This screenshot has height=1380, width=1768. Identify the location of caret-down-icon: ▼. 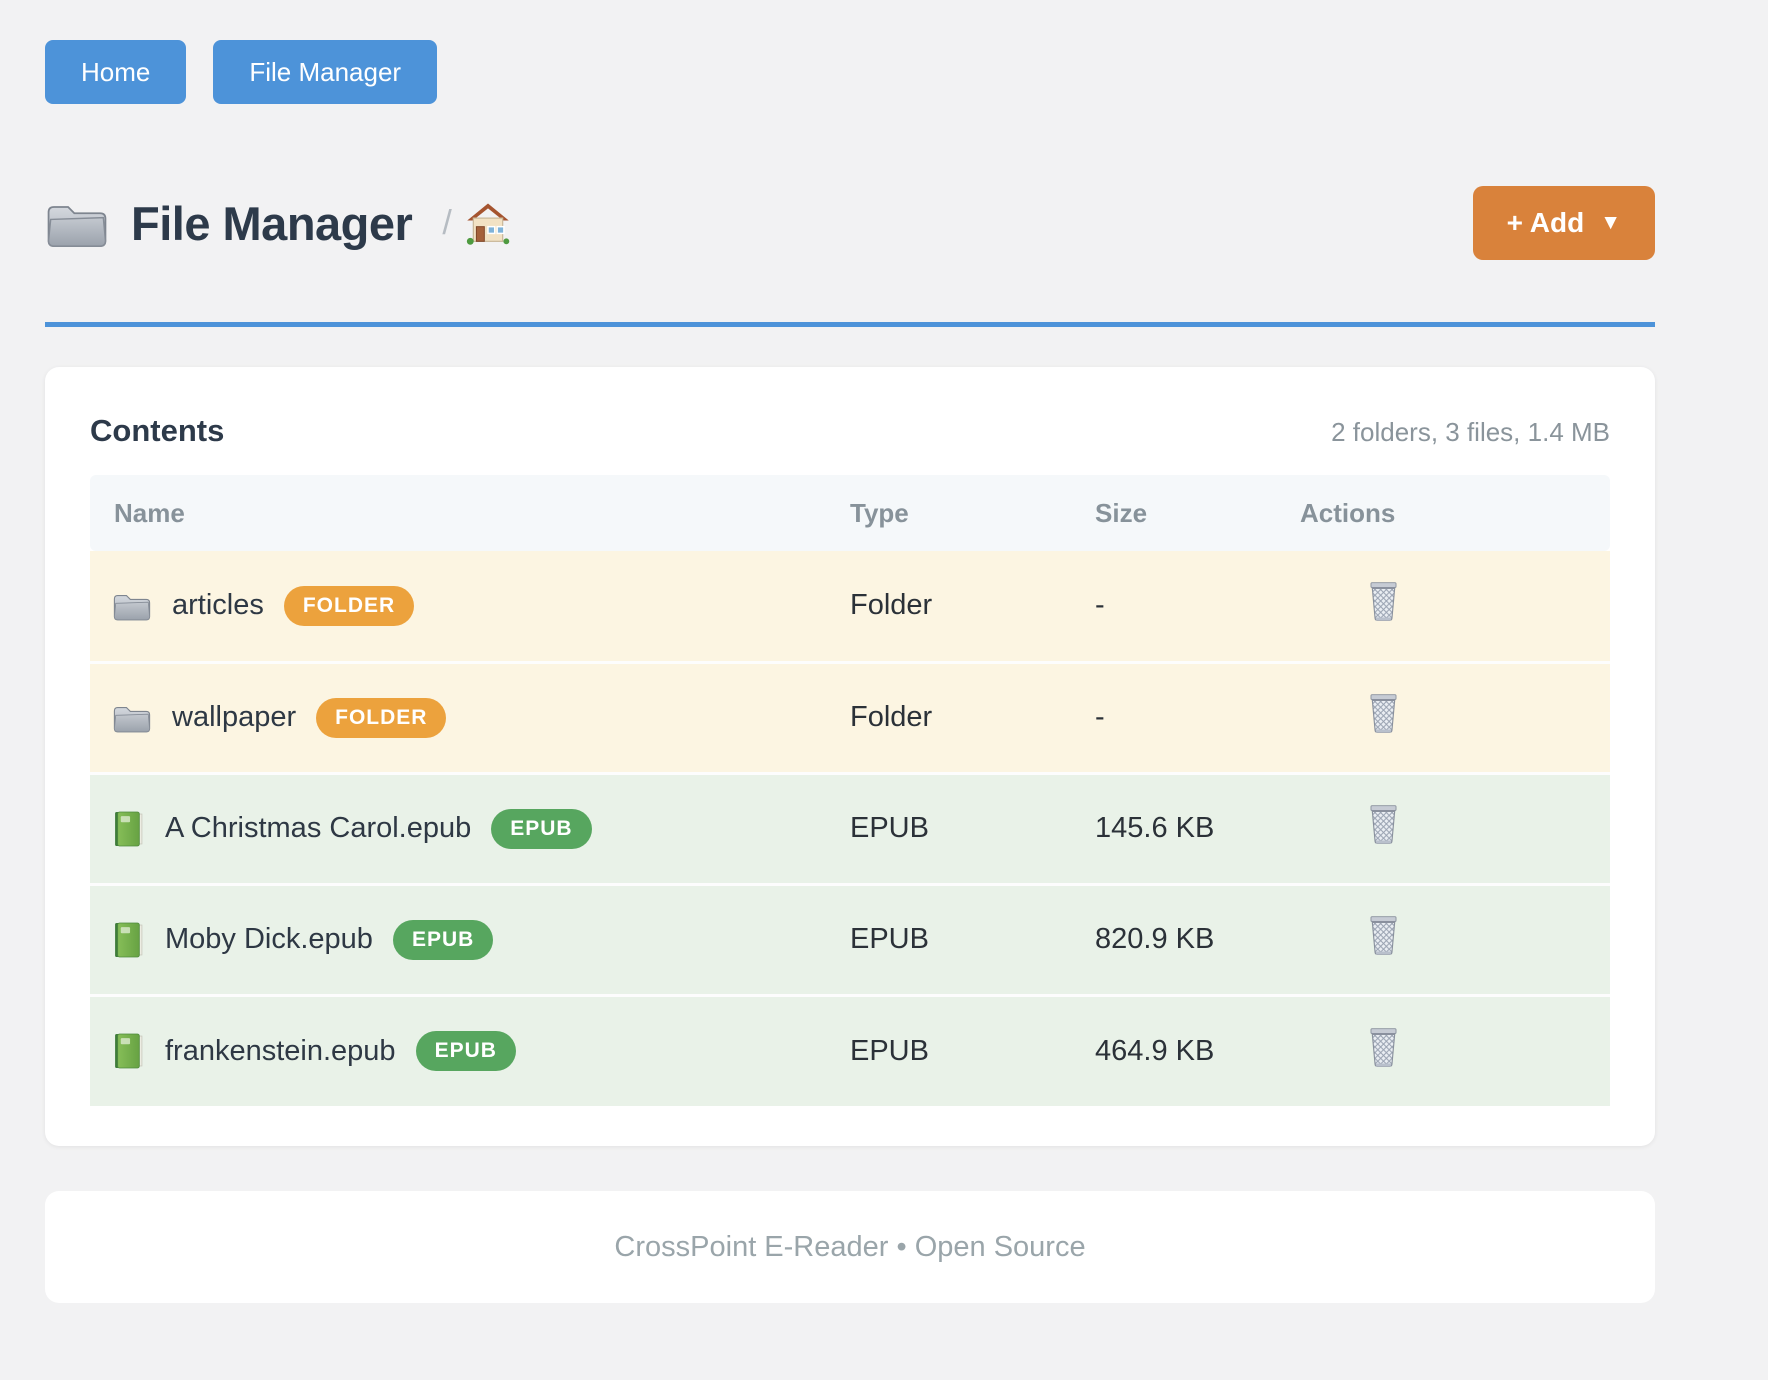
(1610, 222).